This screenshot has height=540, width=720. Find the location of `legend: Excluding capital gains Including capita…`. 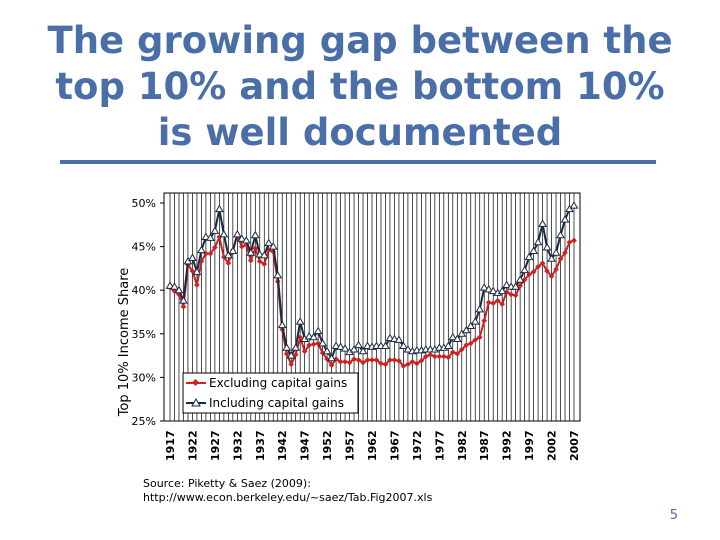

legend: Excluding capital gains Including capita… is located at coordinates (270, 393).